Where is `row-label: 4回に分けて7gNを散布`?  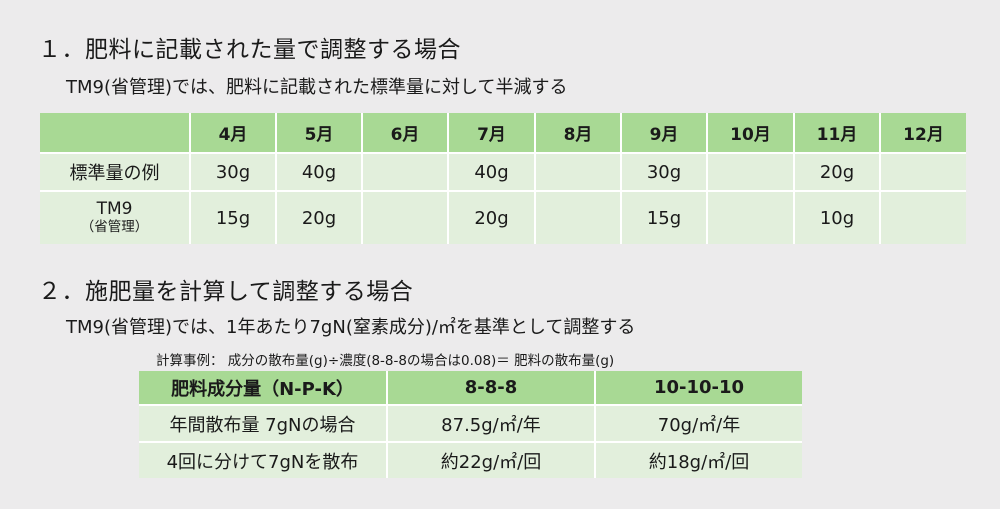 row-label: 4回に分けて7gNを散布 is located at coordinates (263, 459).